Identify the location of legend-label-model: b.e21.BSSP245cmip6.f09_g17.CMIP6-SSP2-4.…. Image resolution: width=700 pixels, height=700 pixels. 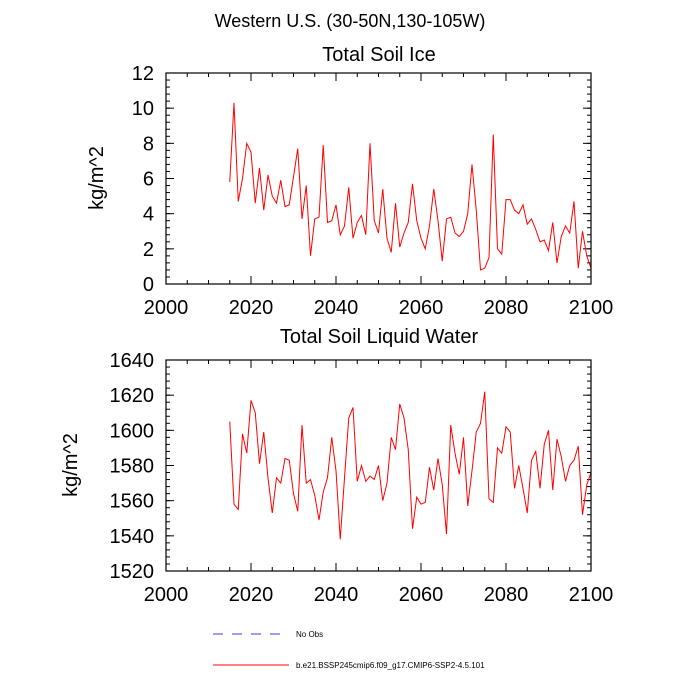
(390, 665).